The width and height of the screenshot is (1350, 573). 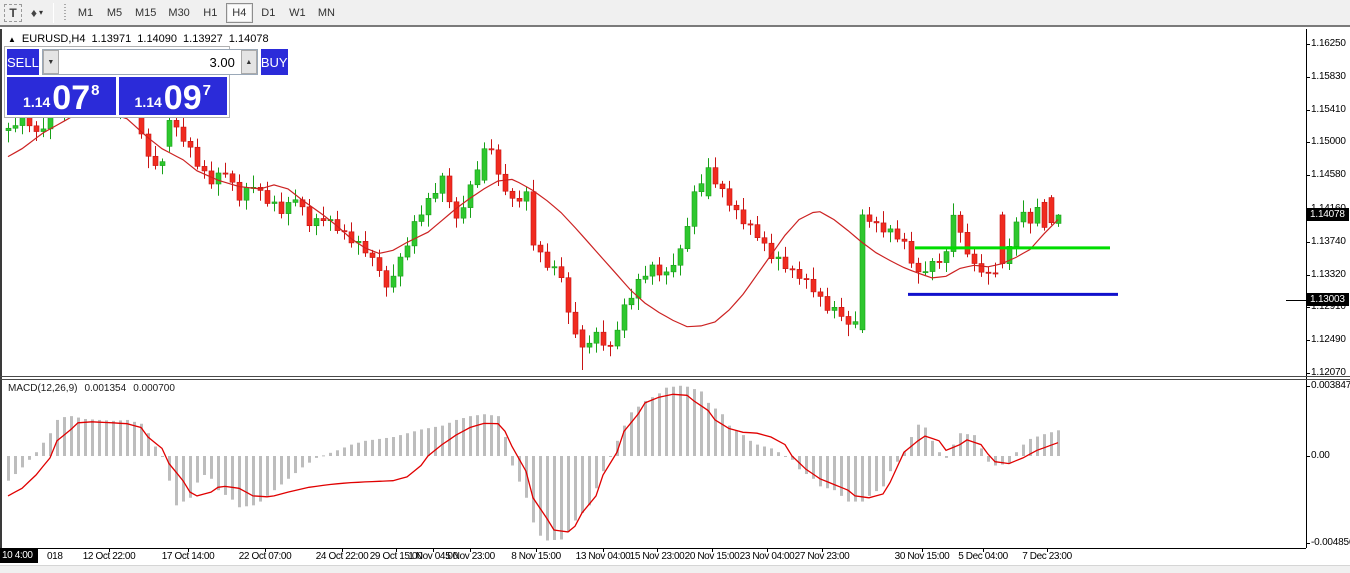 I want to click on ohlc-close: 1.14078, so click(x=248, y=39).